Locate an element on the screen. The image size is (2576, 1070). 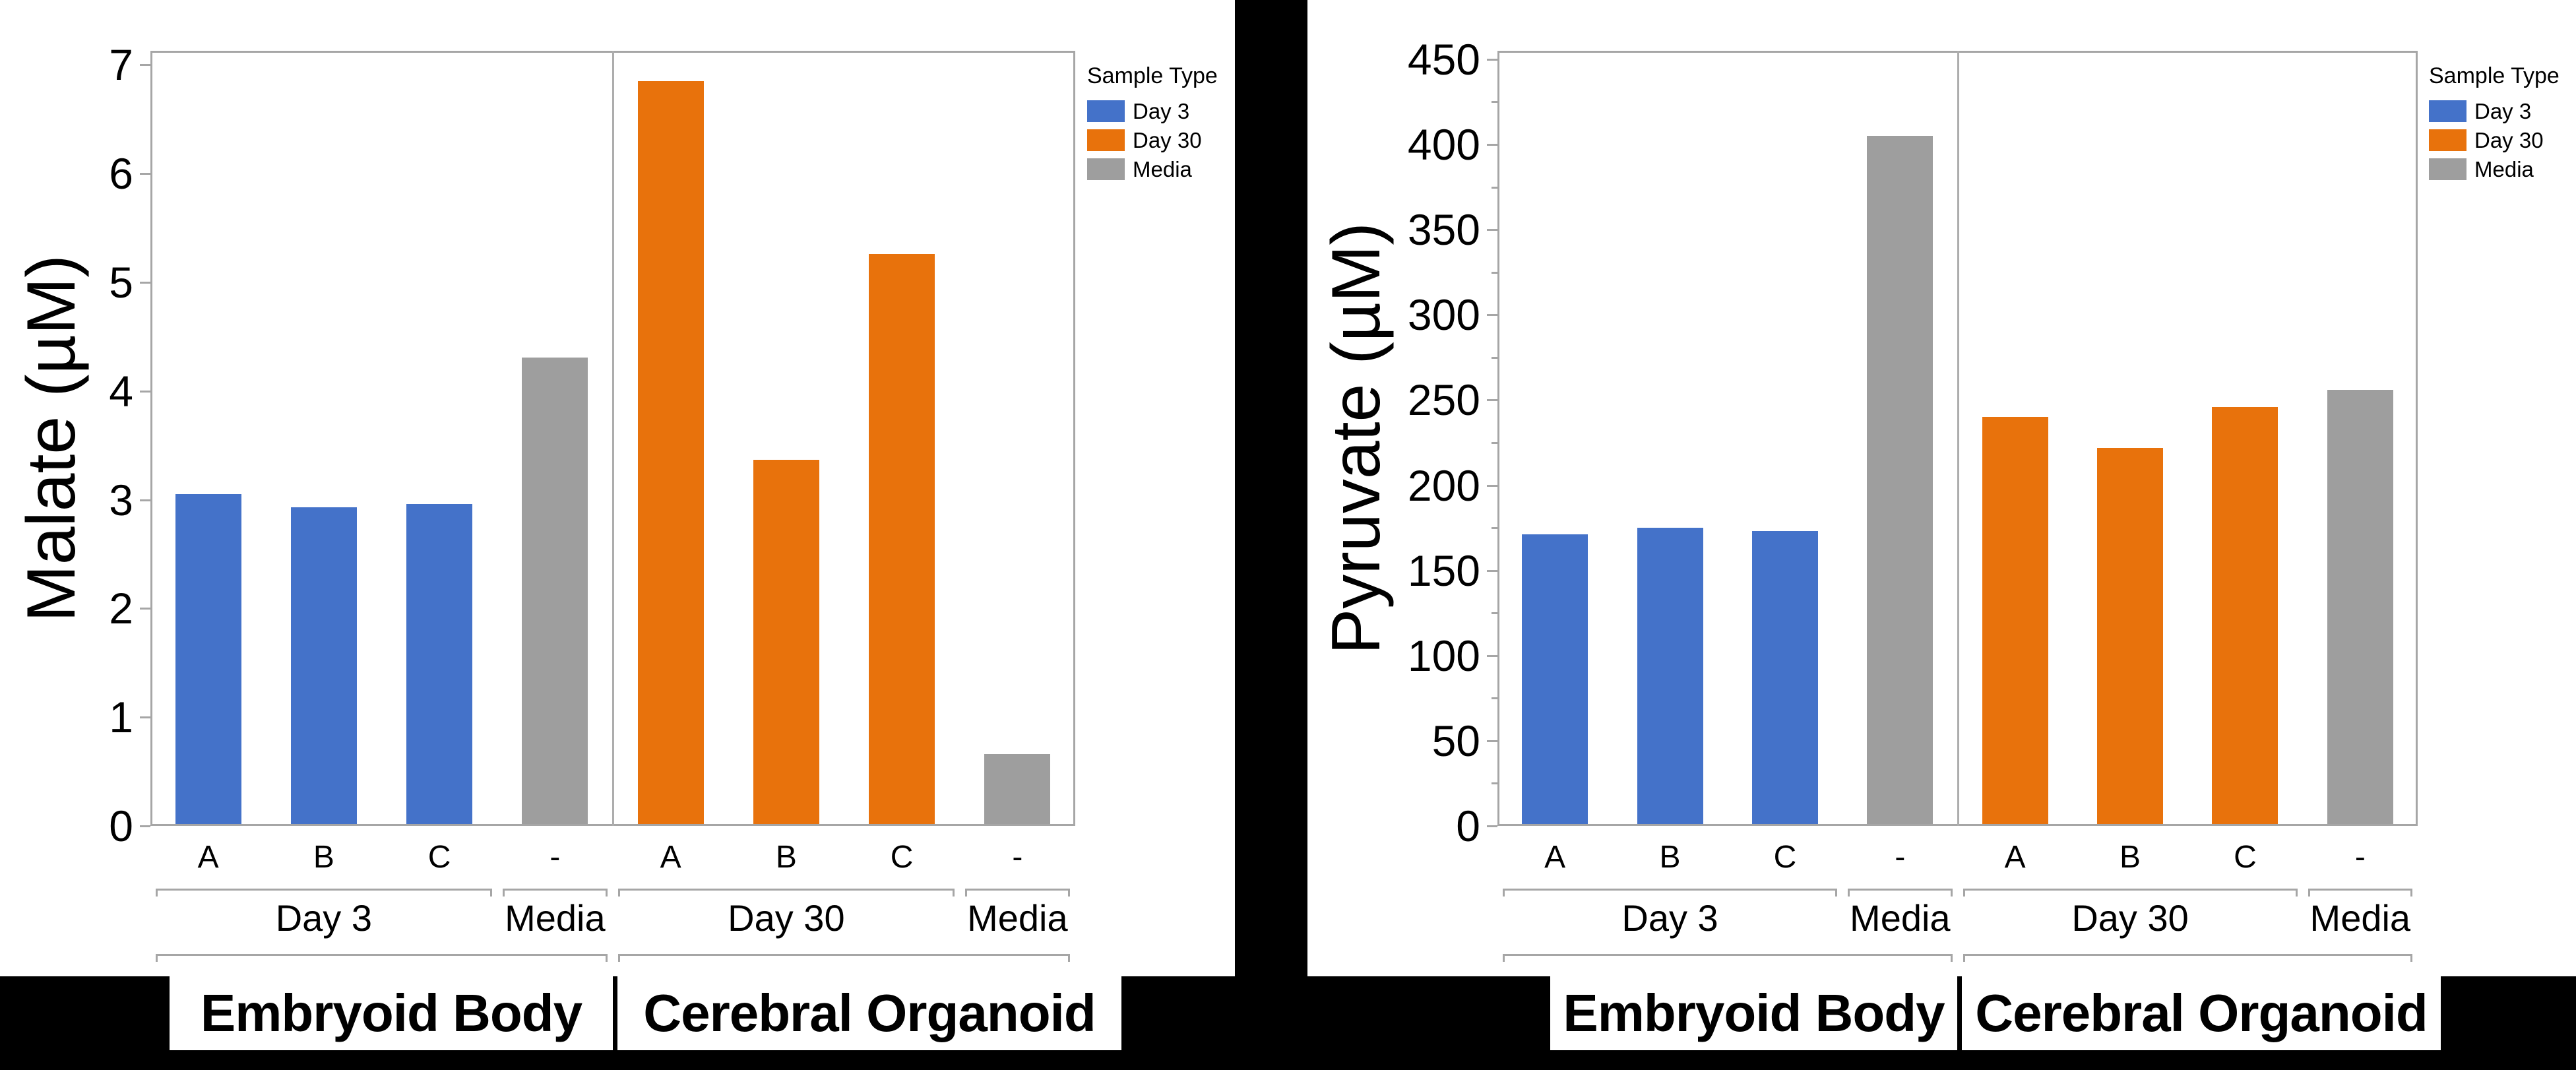
y-tick-label: 250 is located at coordinates (1444, 400).